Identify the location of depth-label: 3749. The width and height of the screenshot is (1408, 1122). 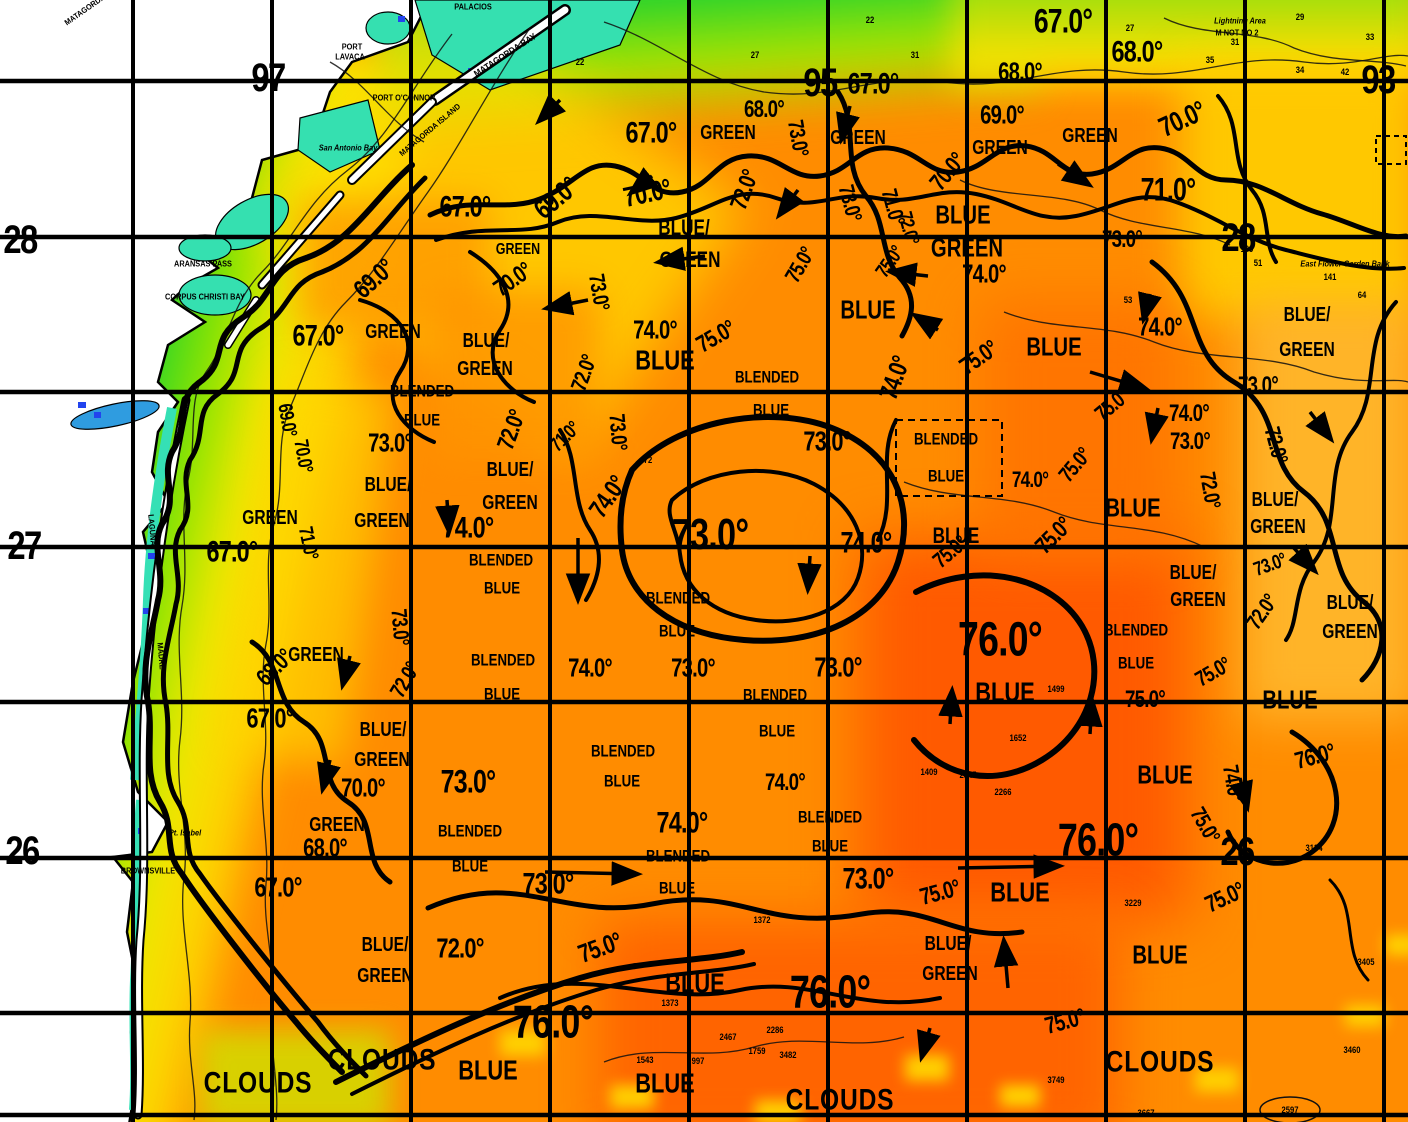
(1056, 1079).